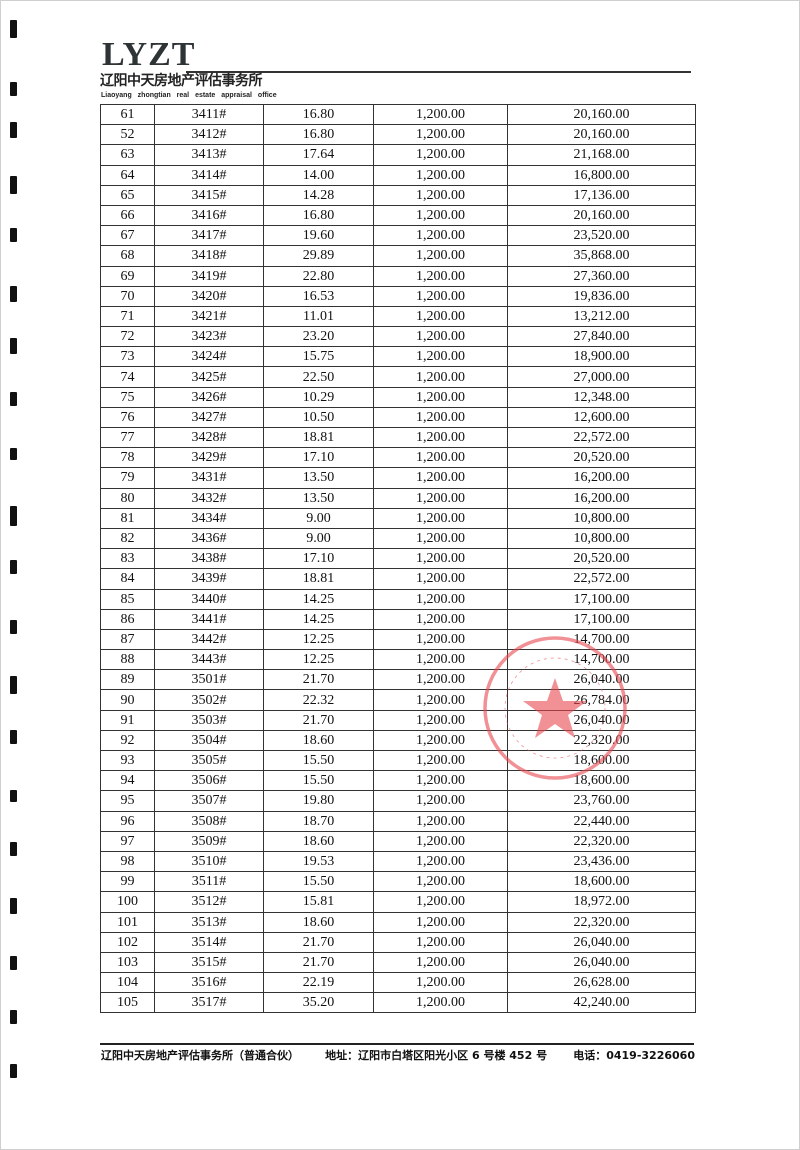  I want to click on row-number-cell: 70, so click(127, 296).